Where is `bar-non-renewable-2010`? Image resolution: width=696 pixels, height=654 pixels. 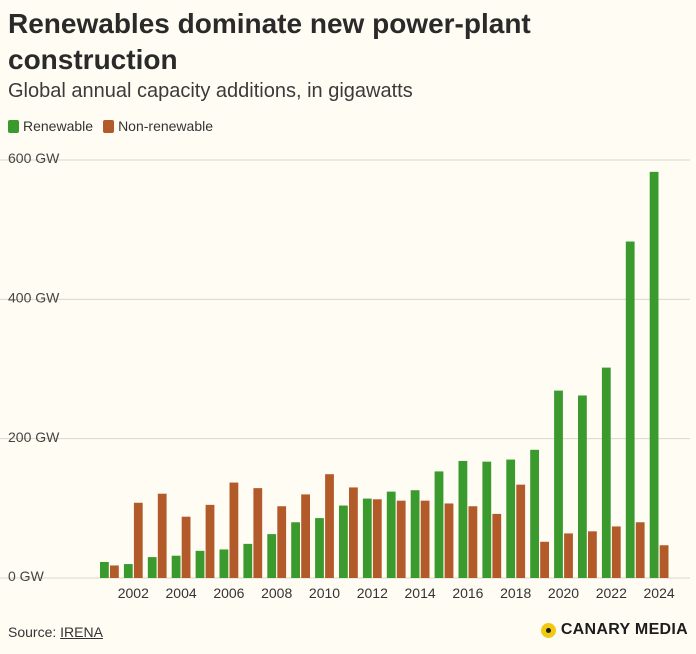
bar-non-renewable-2010 is located at coordinates (329, 526).